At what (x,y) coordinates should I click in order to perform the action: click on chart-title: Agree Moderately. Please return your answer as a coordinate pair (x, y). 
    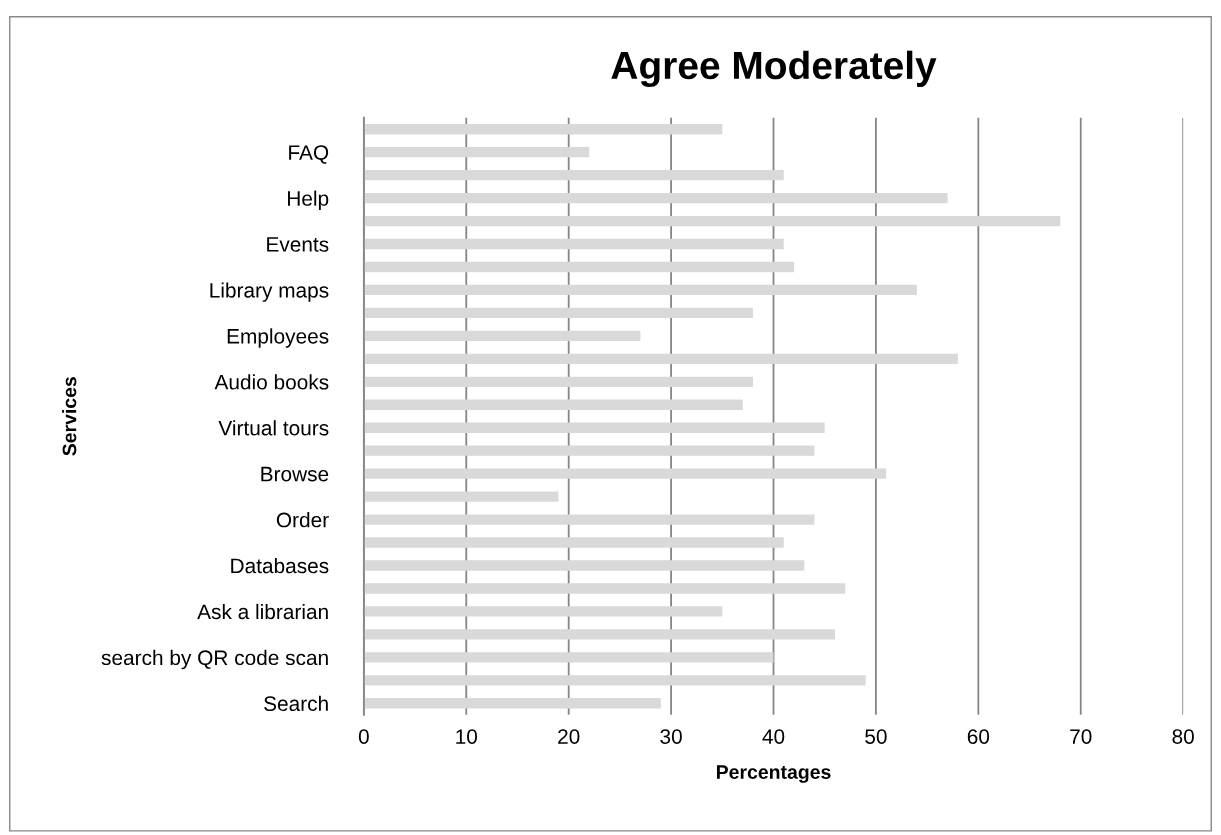
    Looking at the image, I should click on (774, 69).